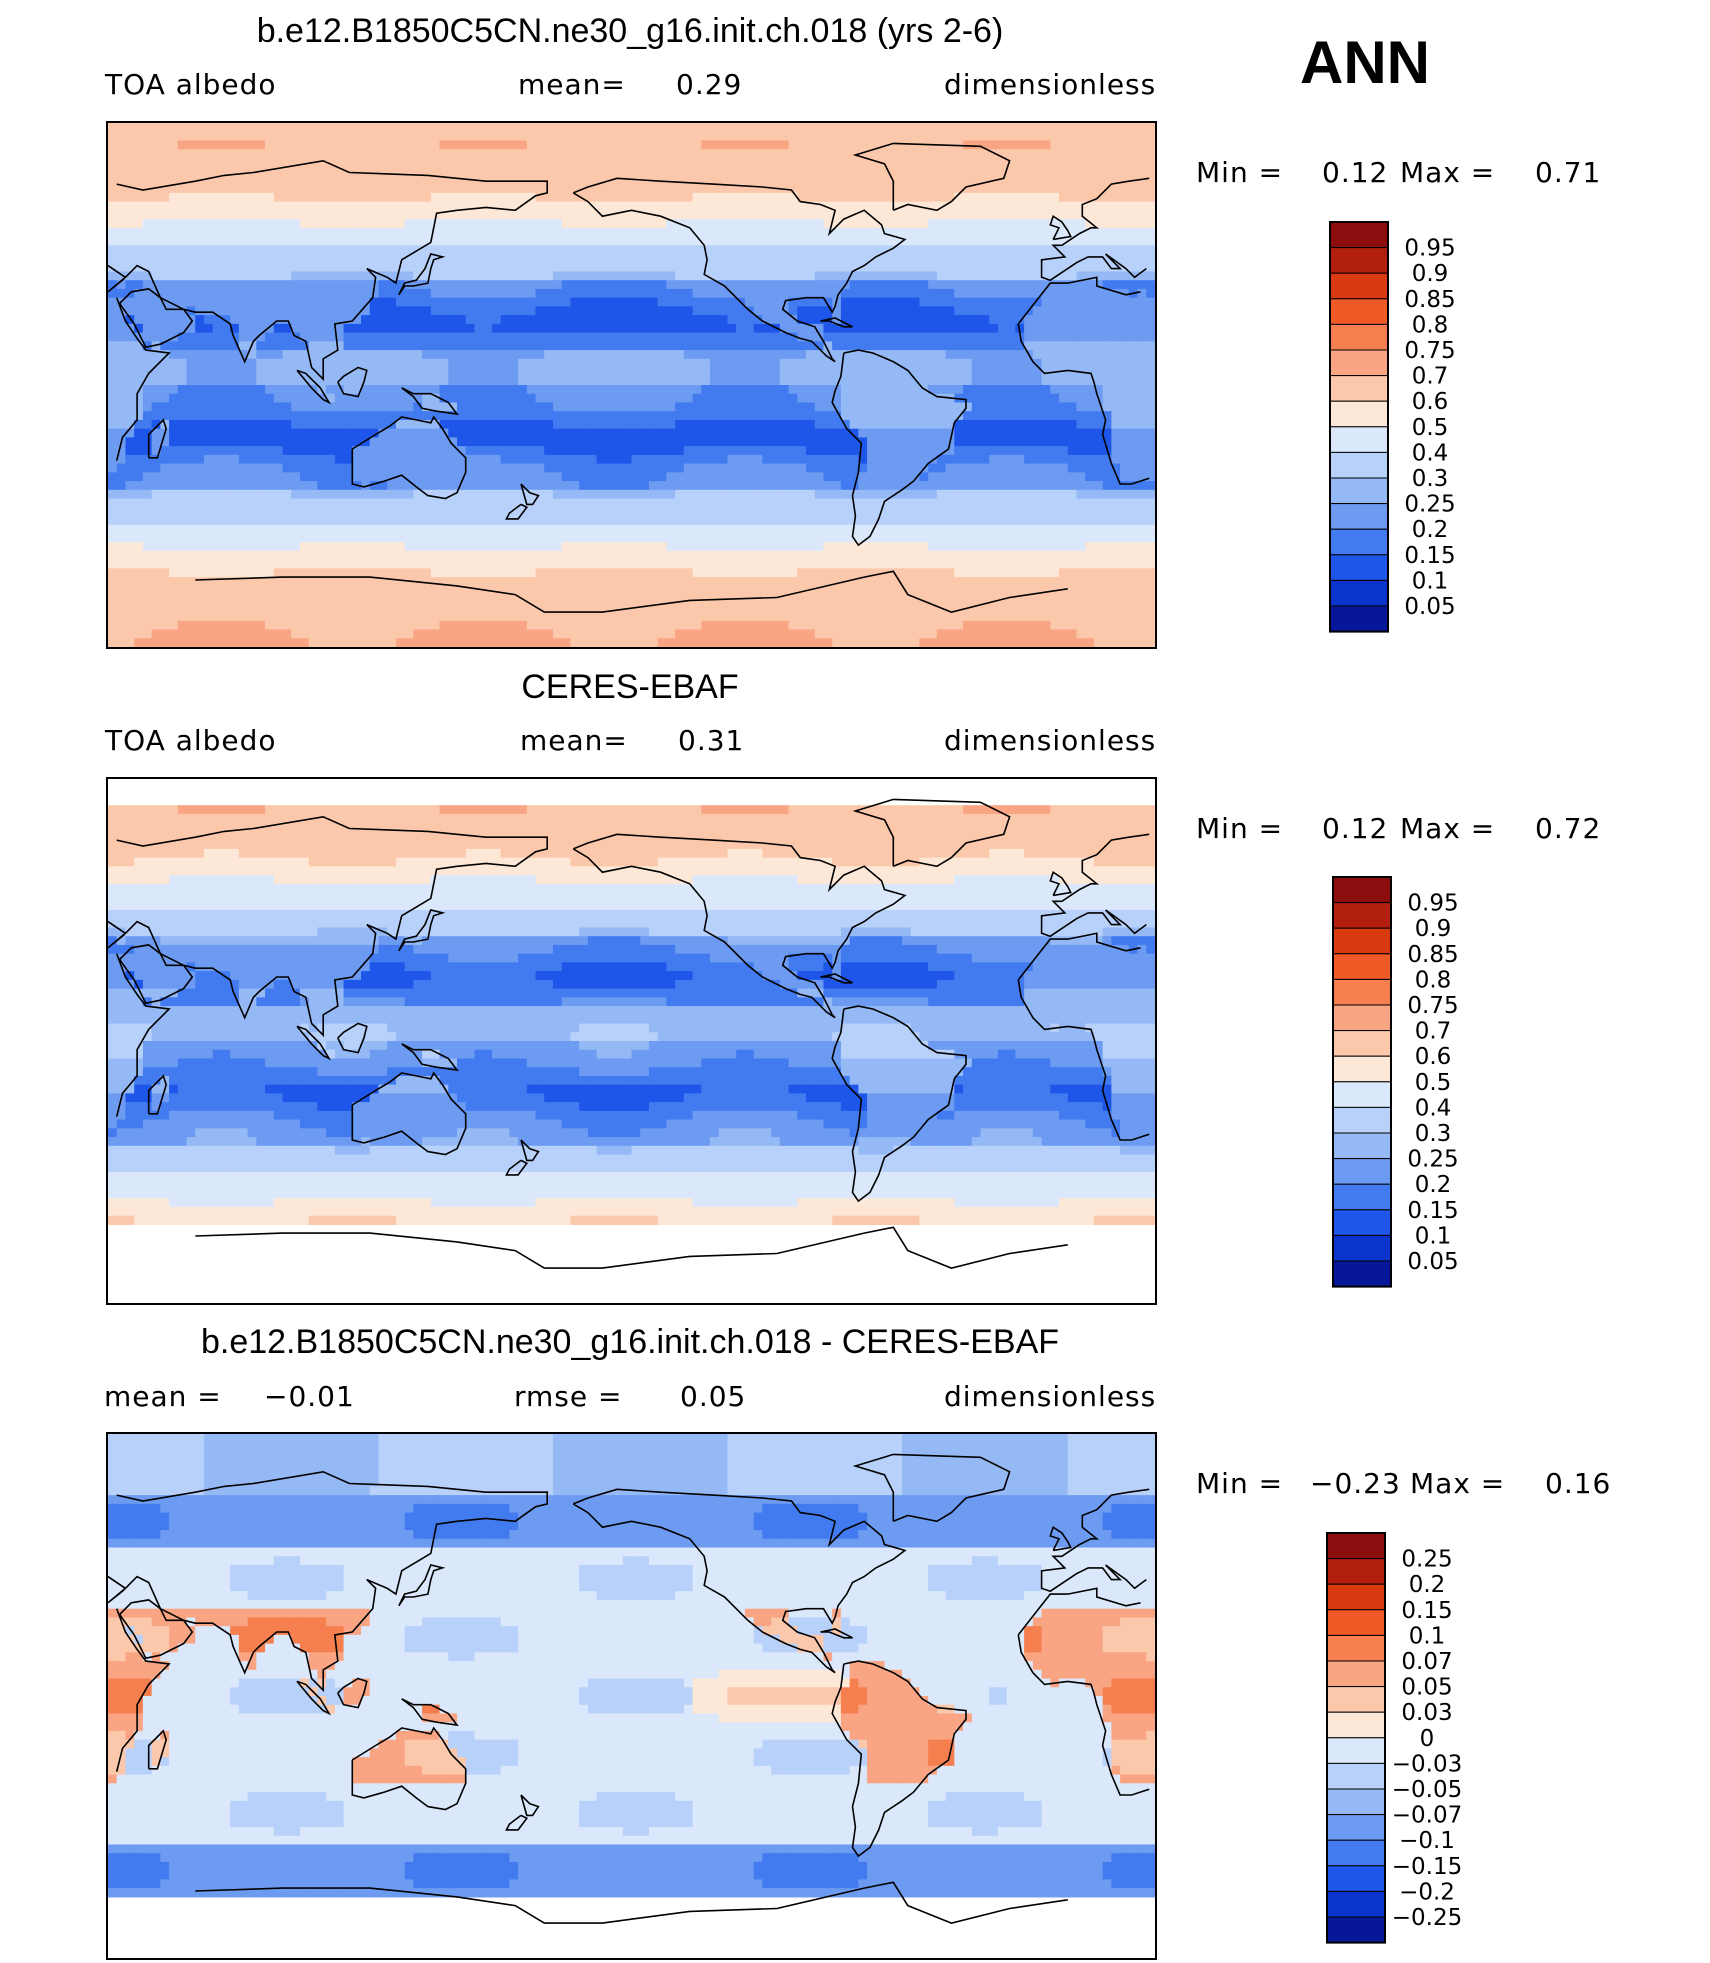 The width and height of the screenshot is (1710, 1963). Describe the element at coordinates (1432, 1211) in the screenshot. I see `colorbar-tick-label: 0.15` at that location.